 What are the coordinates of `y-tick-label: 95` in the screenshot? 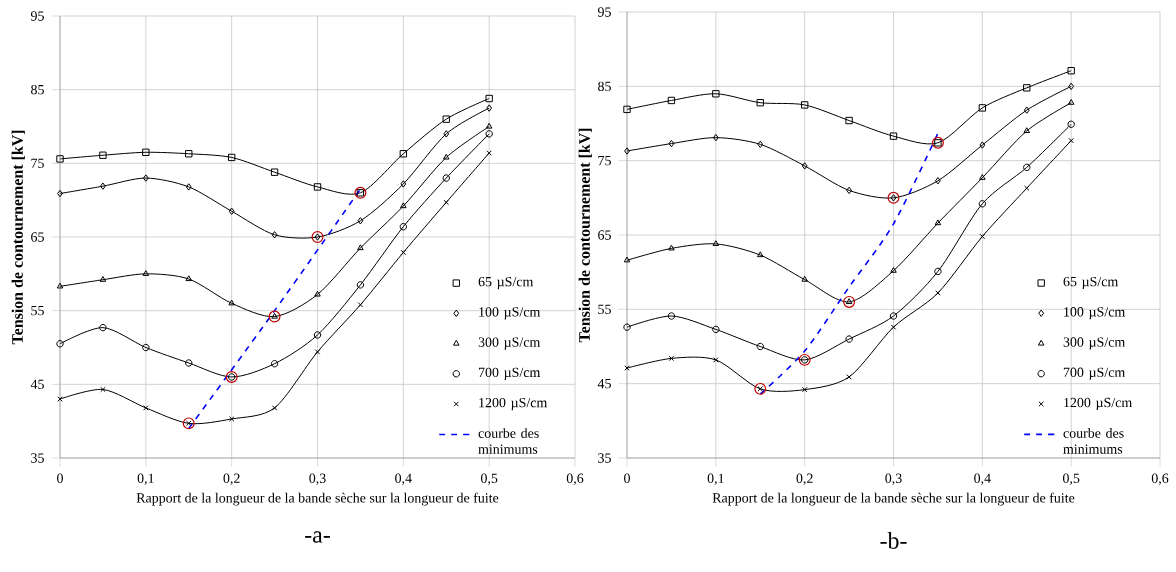 It's located at (604, 12).